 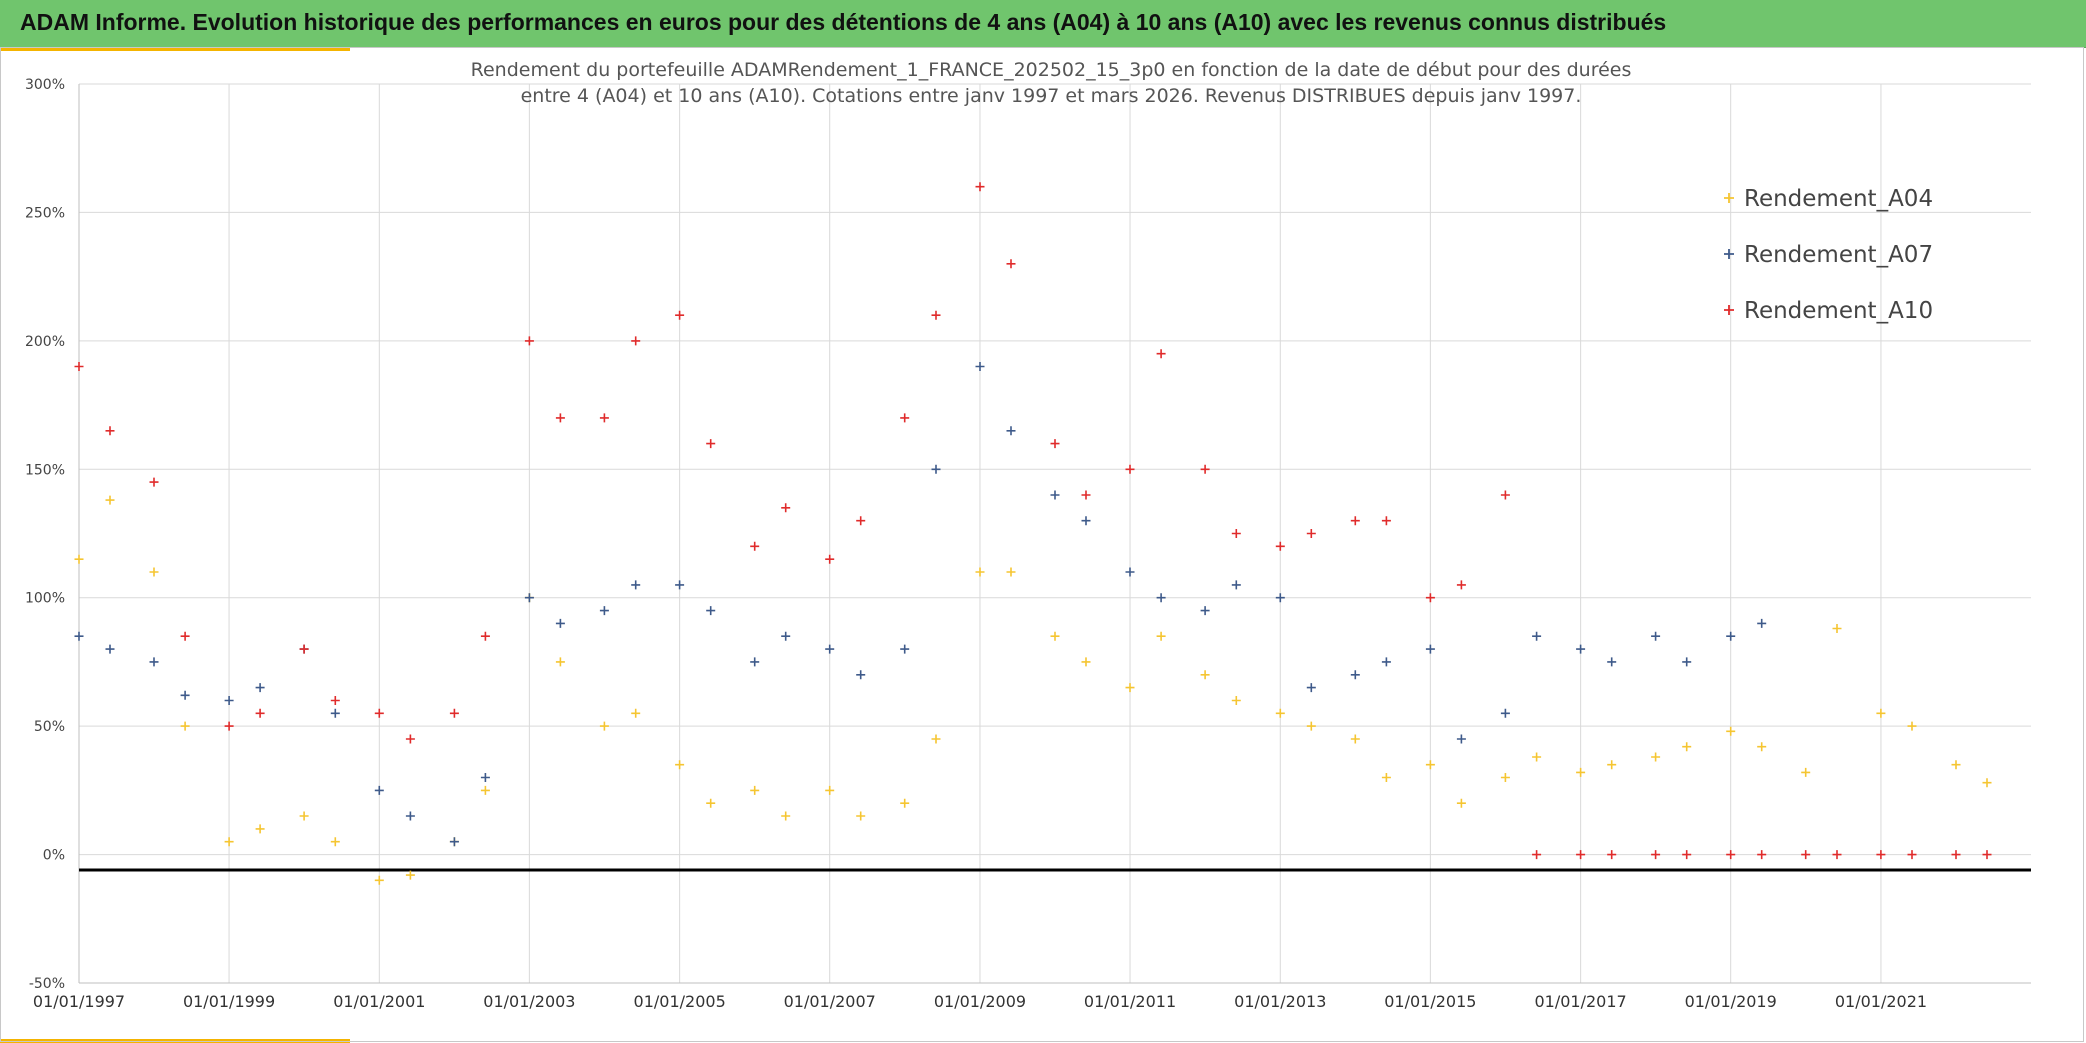 What do you see at coordinates (529, 1001) in the screenshot?
I see `x-tick-label: 01/01/2003` at bounding box center [529, 1001].